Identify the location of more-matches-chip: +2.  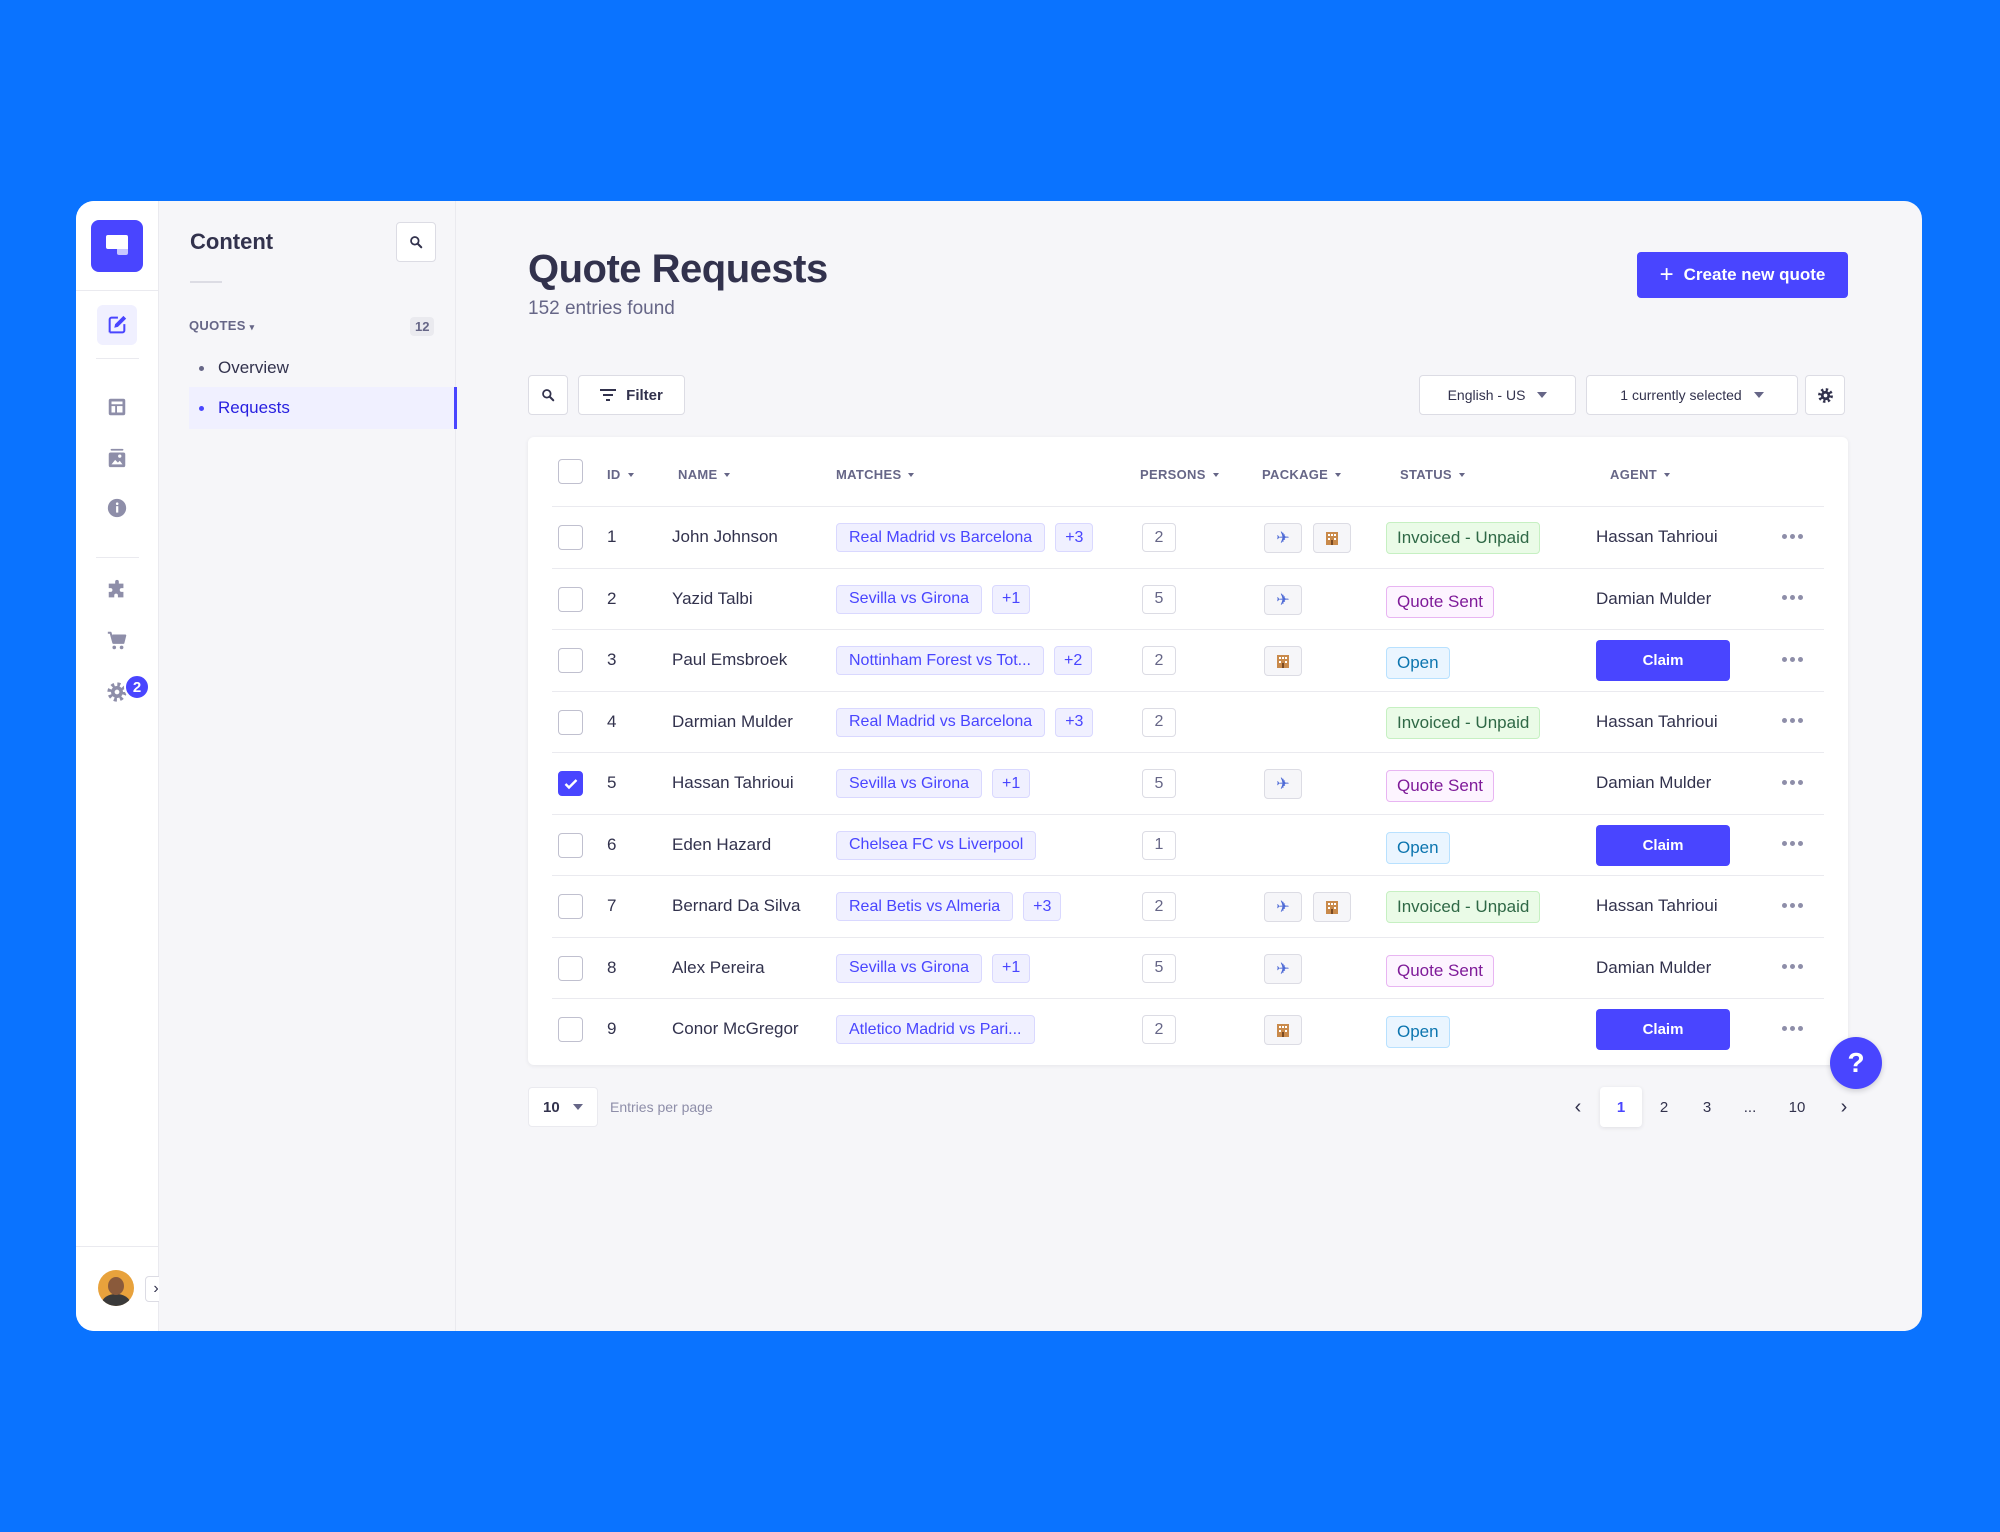
(1073, 660).